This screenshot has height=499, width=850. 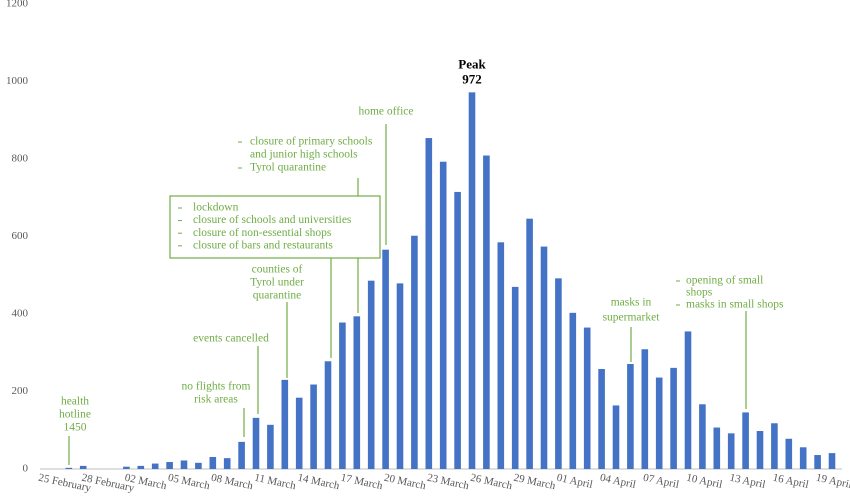 What do you see at coordinates (724, 281) in the screenshot?
I see `annotation-text: opening of small` at bounding box center [724, 281].